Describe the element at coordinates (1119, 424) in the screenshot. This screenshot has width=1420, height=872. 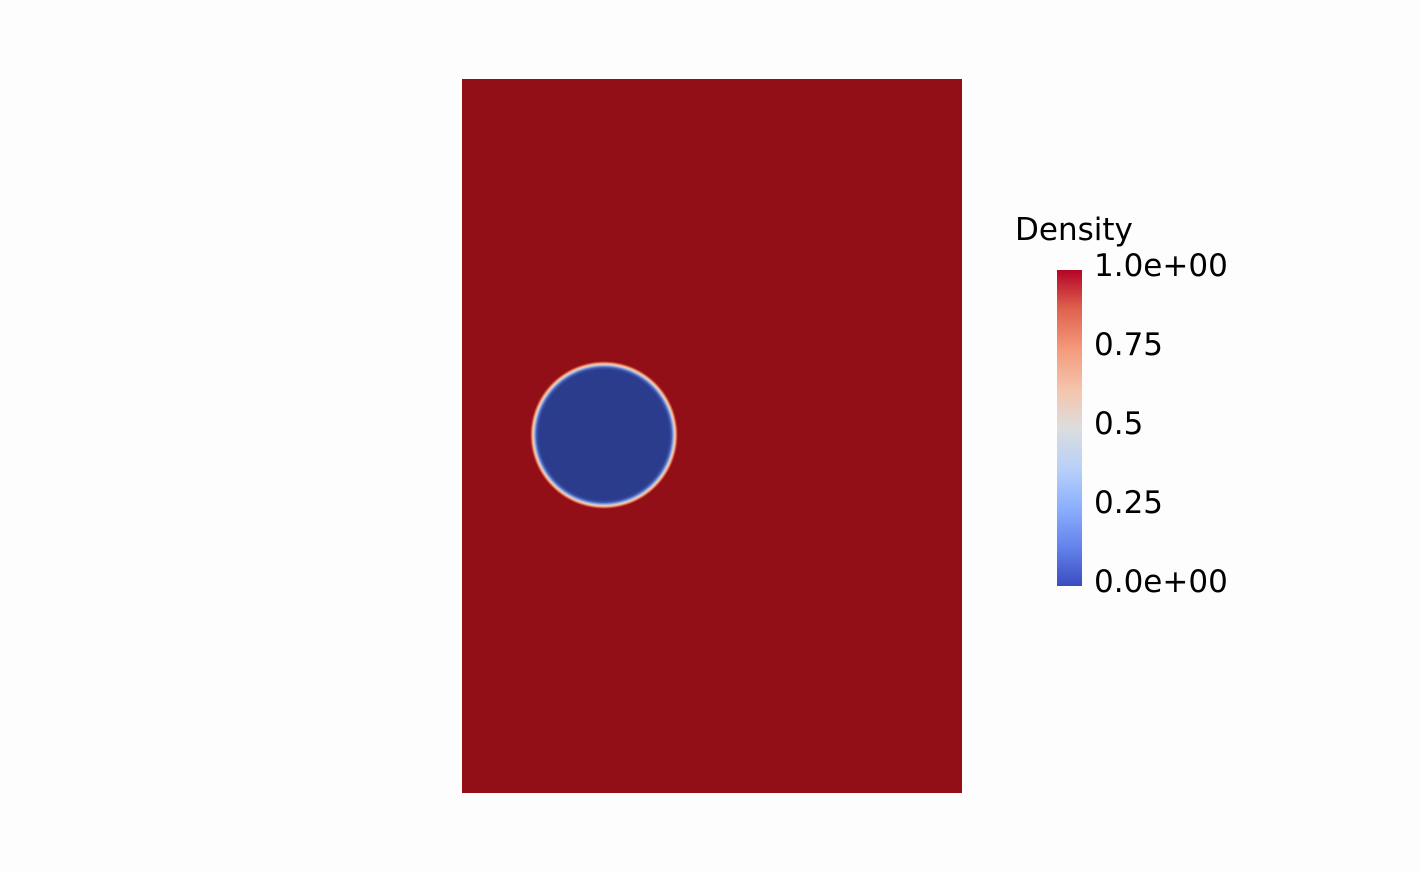
I see `colorbar-tick-05: 0.5` at that location.